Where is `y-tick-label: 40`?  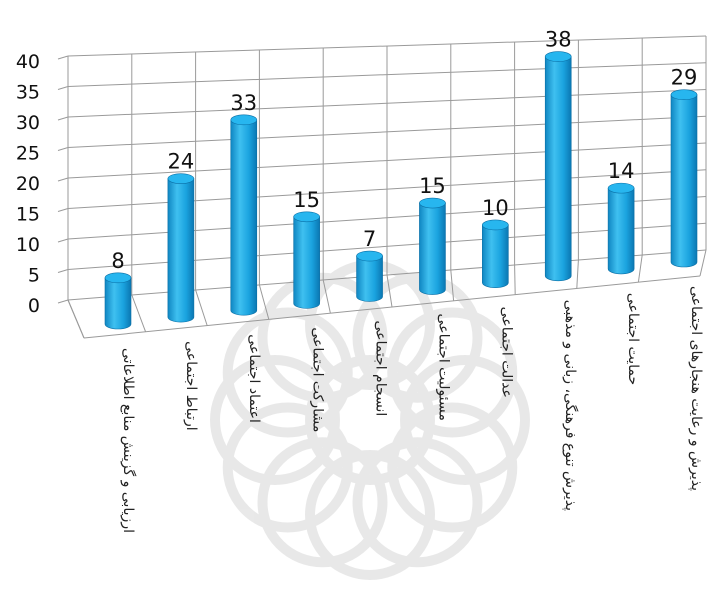
y-tick-label: 40 is located at coordinates (28, 62).